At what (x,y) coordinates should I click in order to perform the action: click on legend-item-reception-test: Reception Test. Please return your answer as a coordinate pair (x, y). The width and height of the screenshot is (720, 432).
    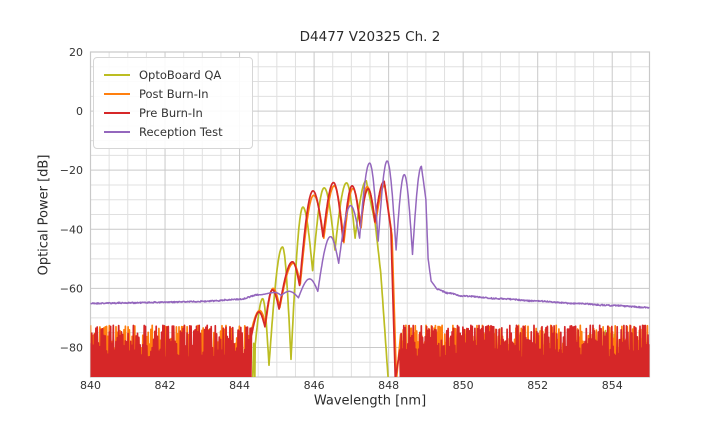
    Looking at the image, I should click on (173, 132).